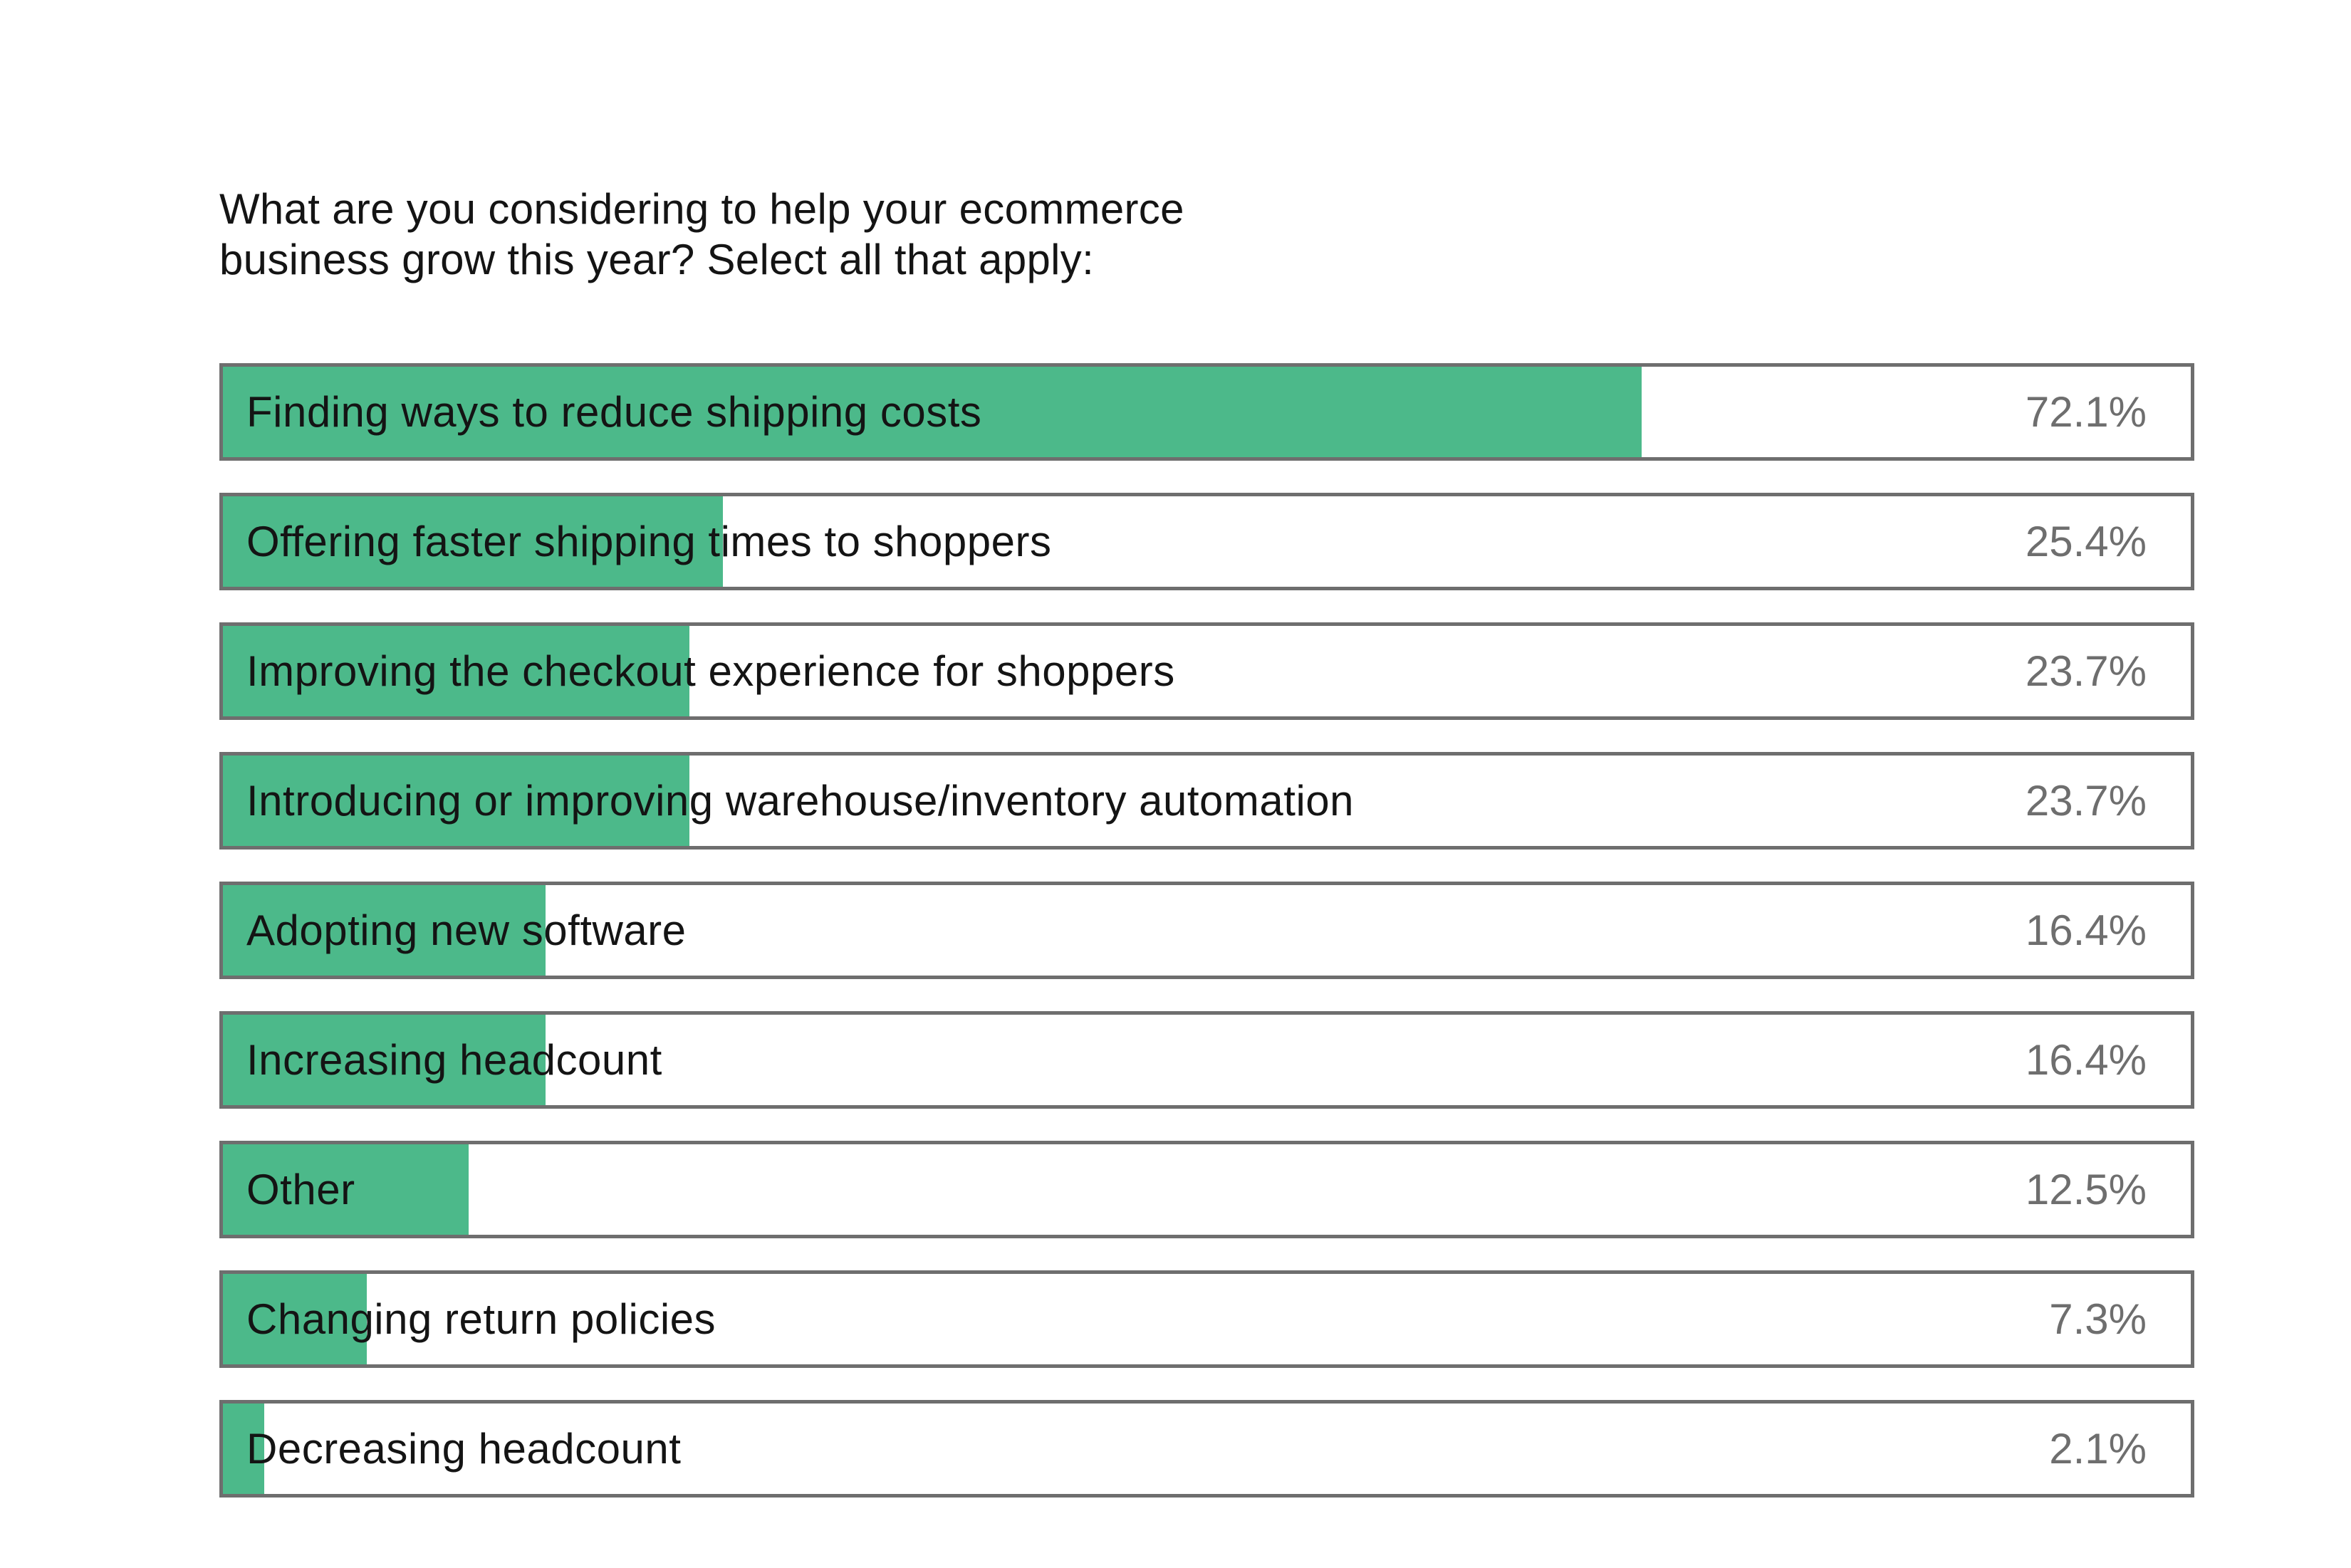 Image resolution: width=2351 pixels, height=1568 pixels. I want to click on bar-label: Decreasing headcount, so click(464, 1449).